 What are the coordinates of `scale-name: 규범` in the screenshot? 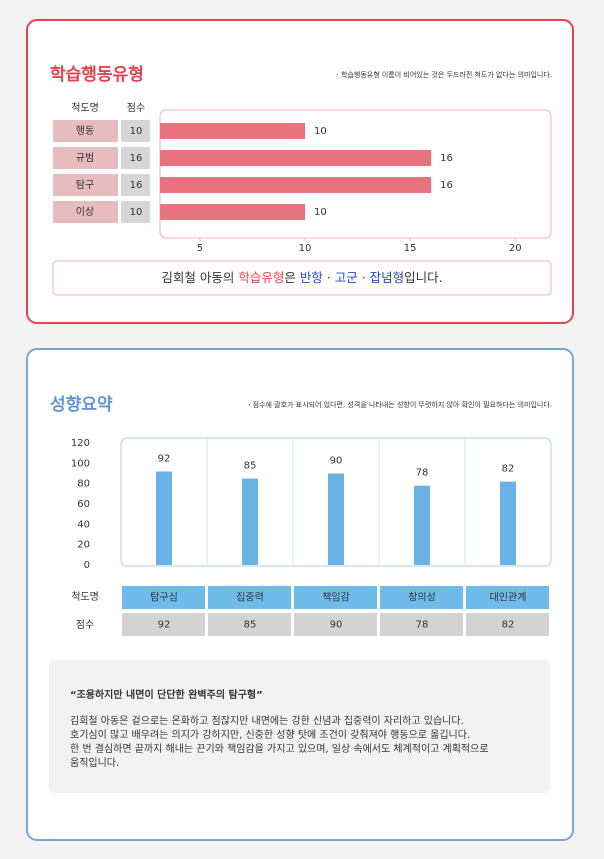 It's located at (85, 158).